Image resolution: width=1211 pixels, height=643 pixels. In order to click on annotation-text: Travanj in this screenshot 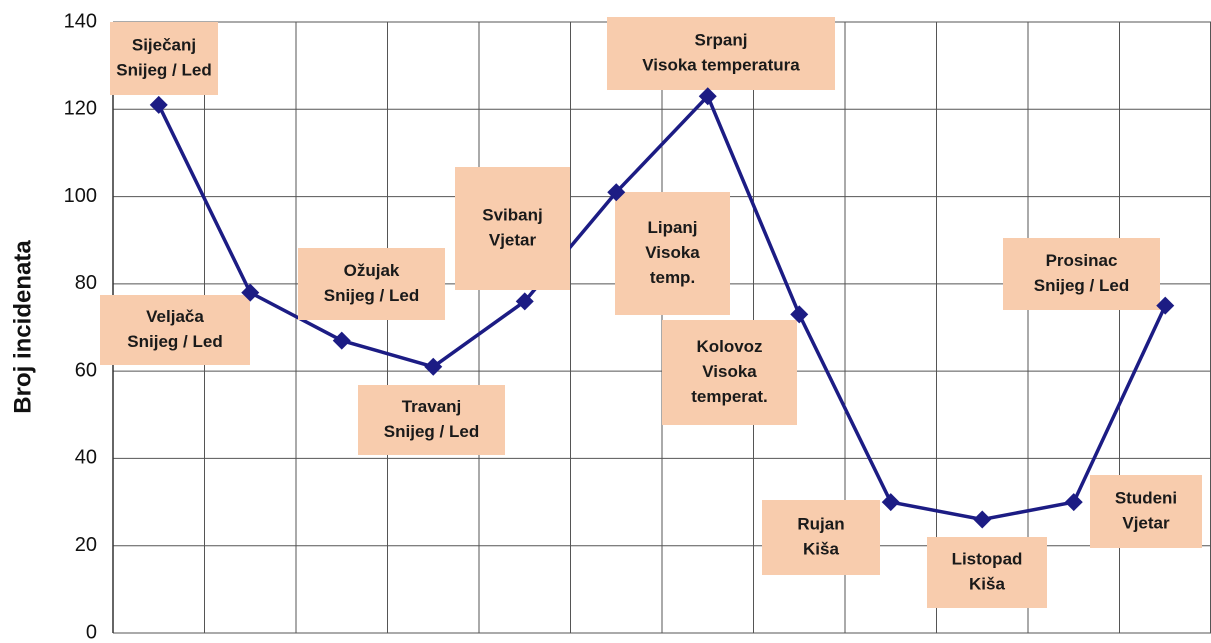, I will do `click(432, 406)`.